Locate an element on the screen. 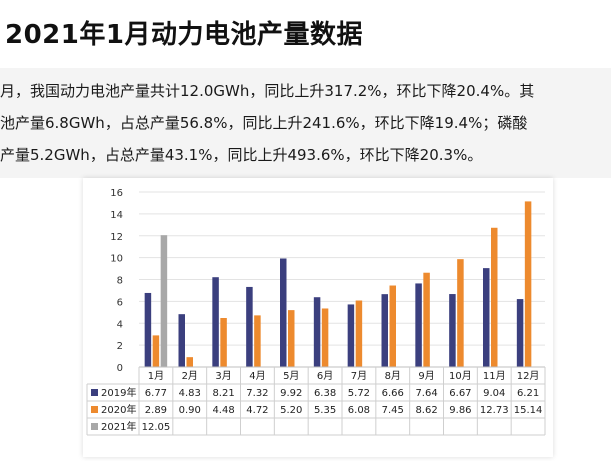  x-tick-label: 4月 is located at coordinates (257, 376).